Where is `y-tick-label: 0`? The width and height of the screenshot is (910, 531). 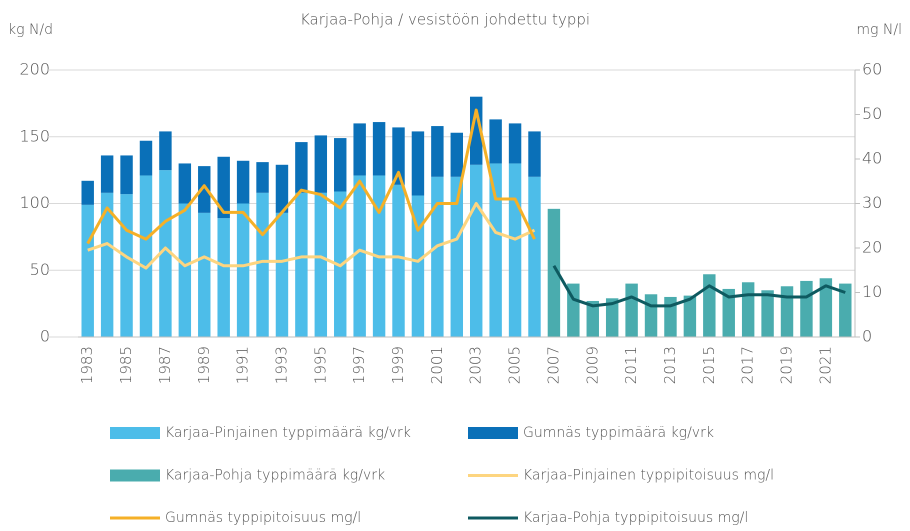 y-tick-label: 0 is located at coordinates (45, 336).